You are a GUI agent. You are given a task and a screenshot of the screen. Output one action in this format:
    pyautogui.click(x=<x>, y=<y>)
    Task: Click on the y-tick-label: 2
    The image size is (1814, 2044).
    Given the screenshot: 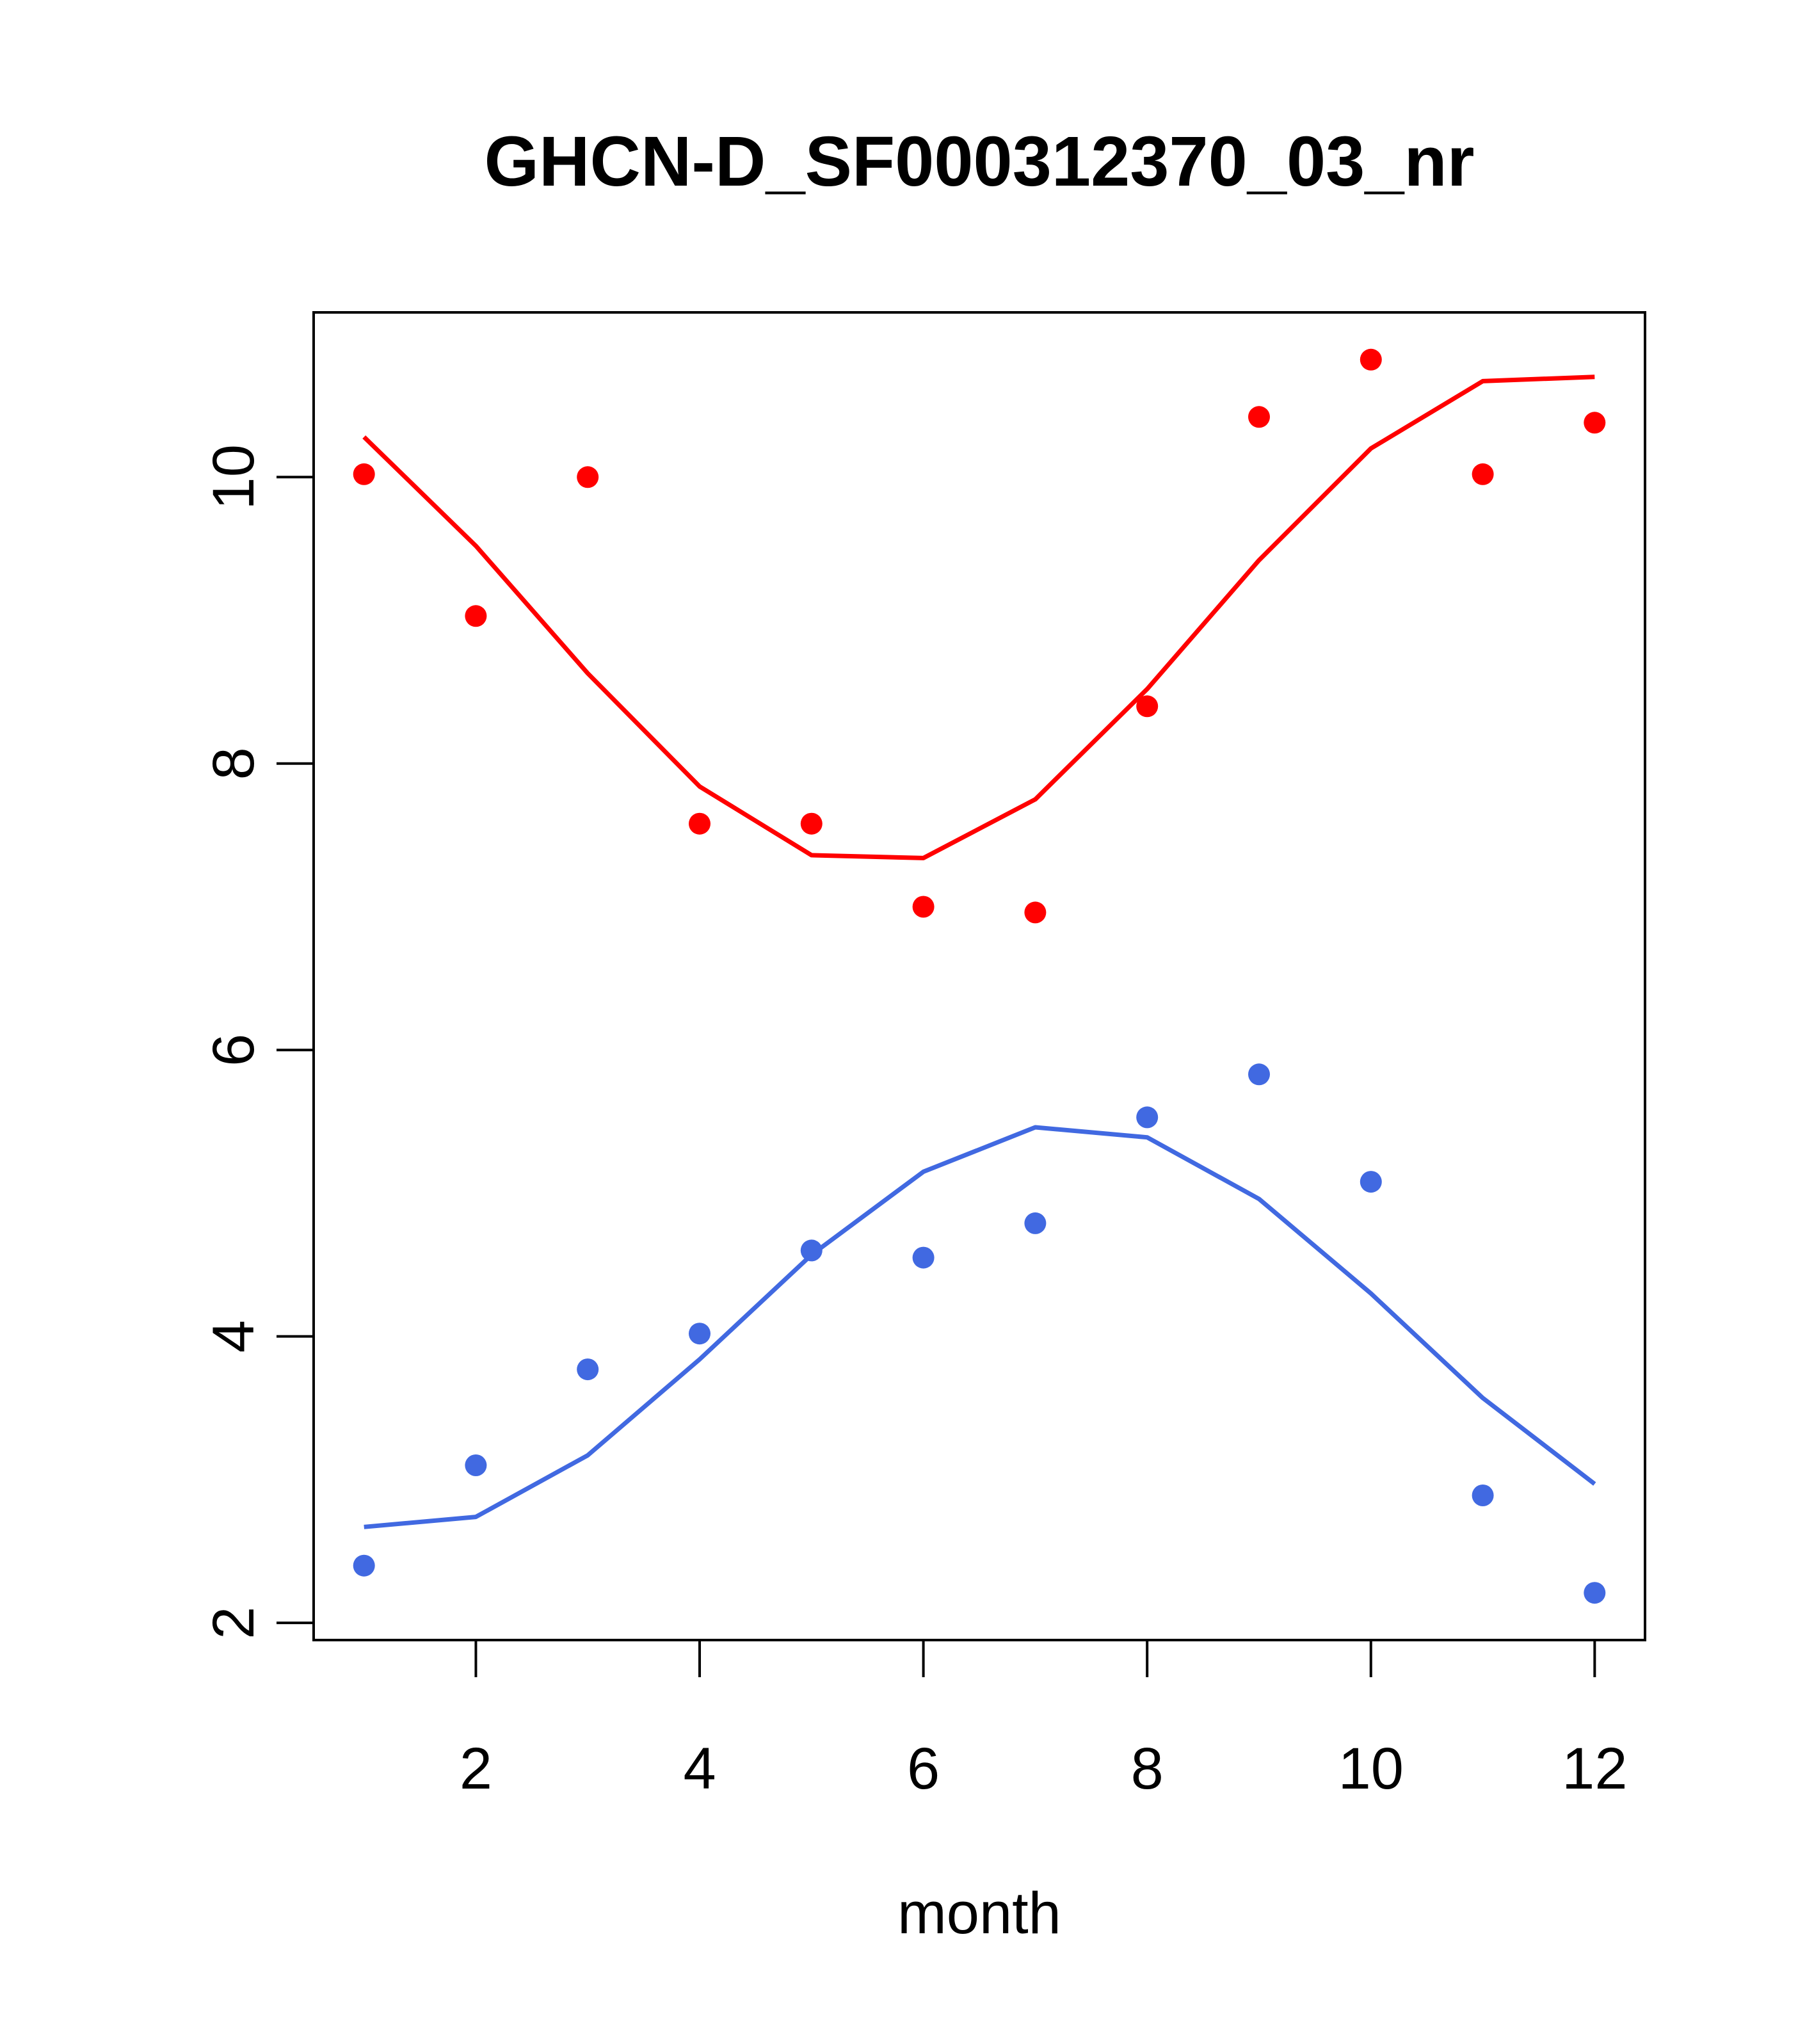 What is the action you would take?
    pyautogui.click(x=233, y=1623)
    